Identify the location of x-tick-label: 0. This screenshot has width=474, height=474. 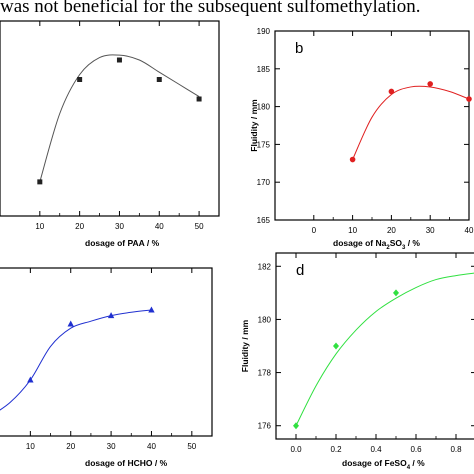
(314, 230).